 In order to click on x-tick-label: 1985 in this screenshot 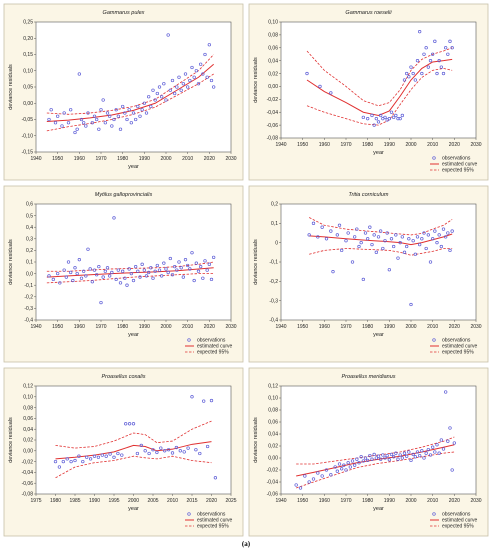, I will do `click(74, 501)`.